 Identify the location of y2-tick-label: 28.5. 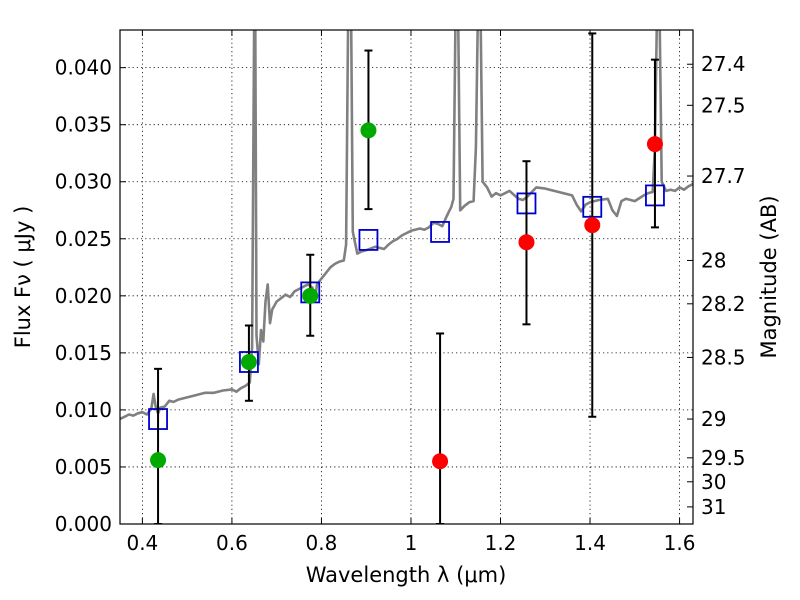
(723, 357).